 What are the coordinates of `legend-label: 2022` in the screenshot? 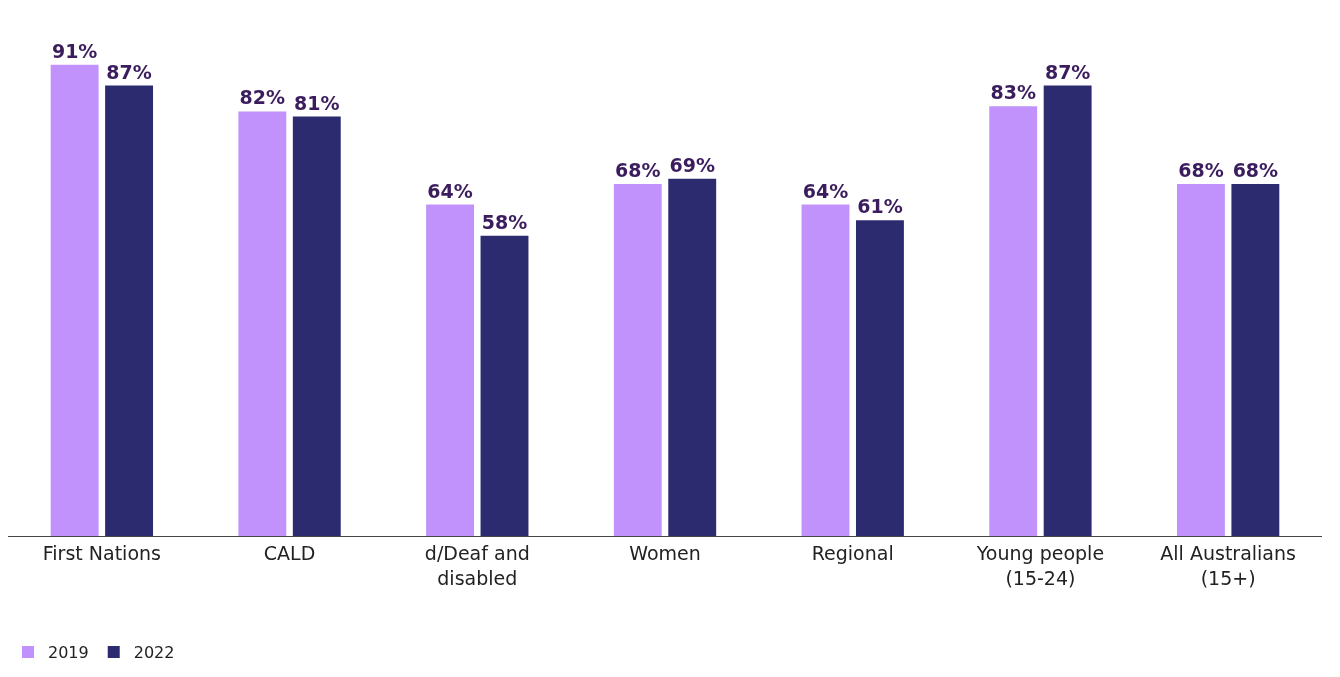 It's located at (154, 653).